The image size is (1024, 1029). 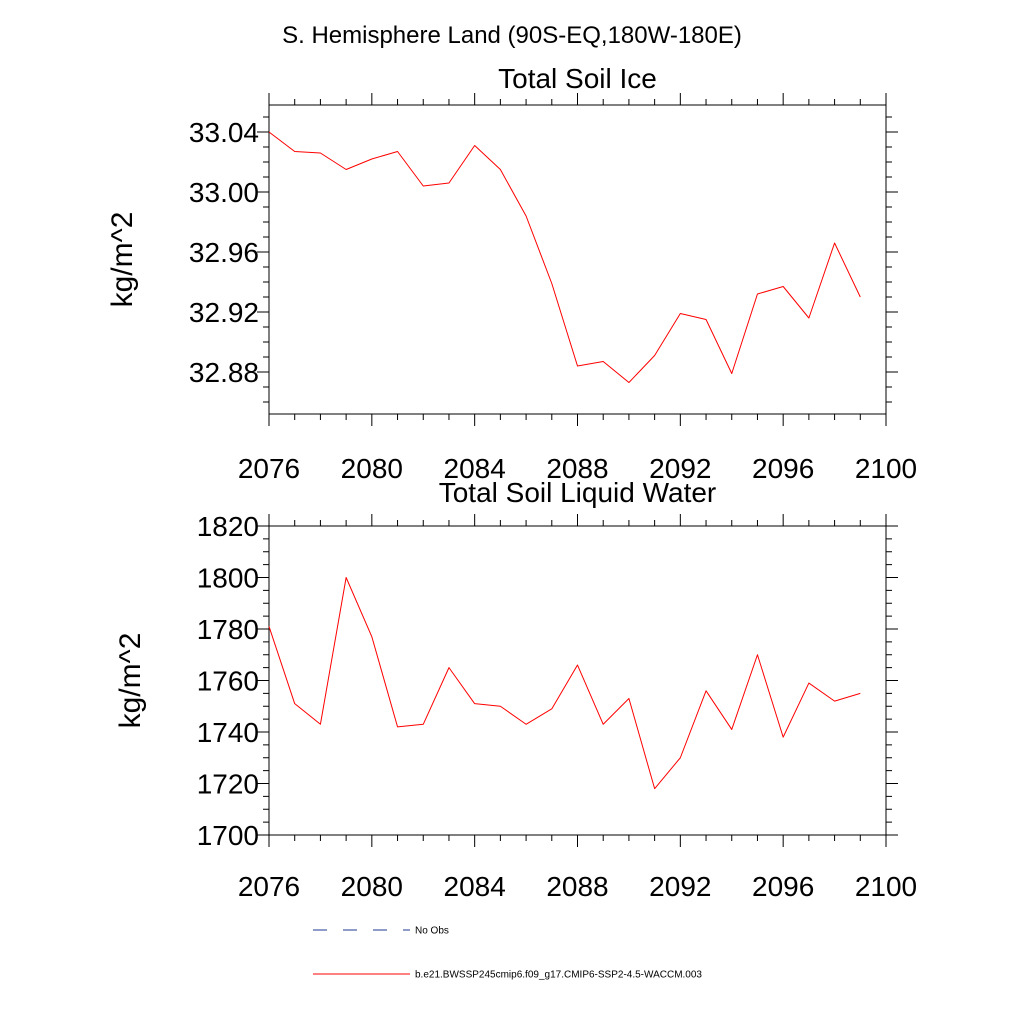 What do you see at coordinates (224, 372) in the screenshot?
I see `y-tick-label: 32.88` at bounding box center [224, 372].